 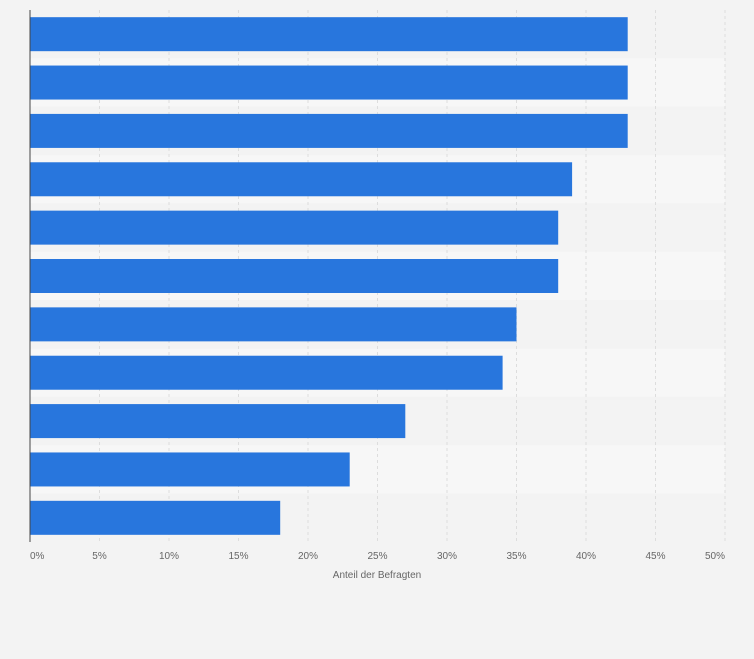 I want to click on x-tick-label: 35%, so click(x=516, y=556).